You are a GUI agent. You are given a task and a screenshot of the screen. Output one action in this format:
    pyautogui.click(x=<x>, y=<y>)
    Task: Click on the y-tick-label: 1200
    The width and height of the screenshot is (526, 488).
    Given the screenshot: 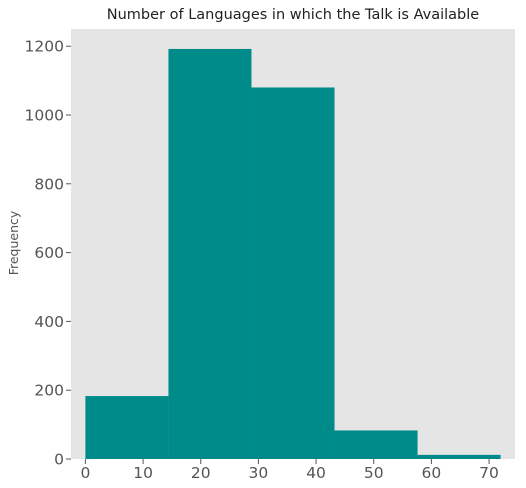 What is the action you would take?
    pyautogui.click(x=44, y=47)
    